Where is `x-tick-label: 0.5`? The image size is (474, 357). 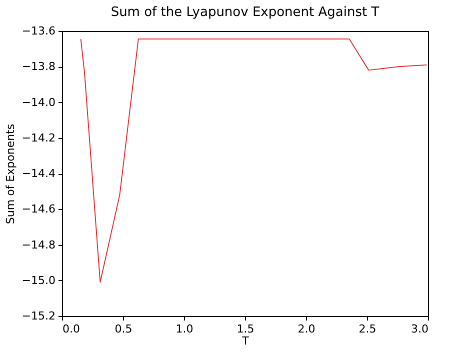 x-tick-label: 0.5 is located at coordinates (123, 329).